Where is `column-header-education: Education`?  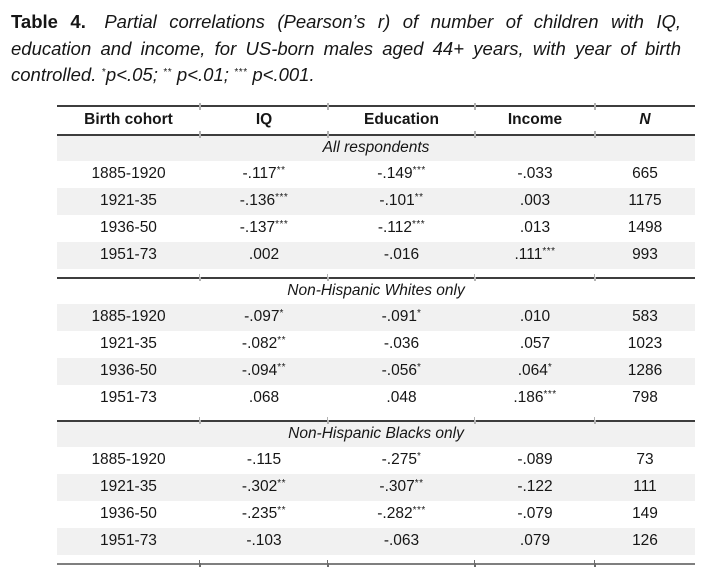 column-header-education: Education is located at coordinates (402, 121).